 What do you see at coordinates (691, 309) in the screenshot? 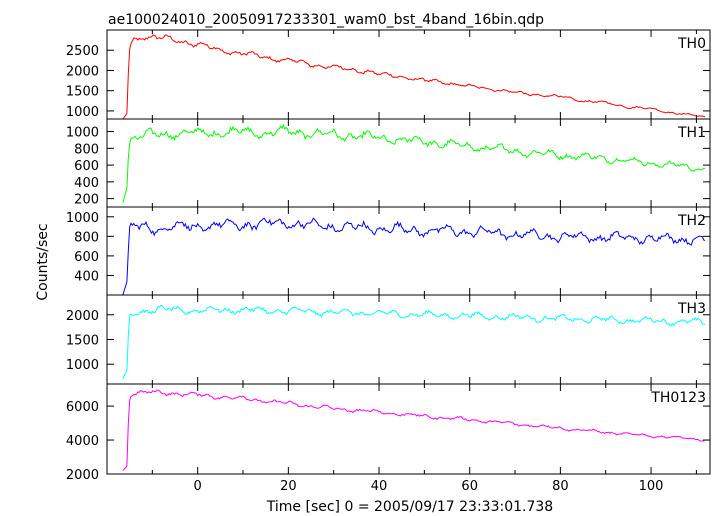
I see `series-label: TH3` at bounding box center [691, 309].